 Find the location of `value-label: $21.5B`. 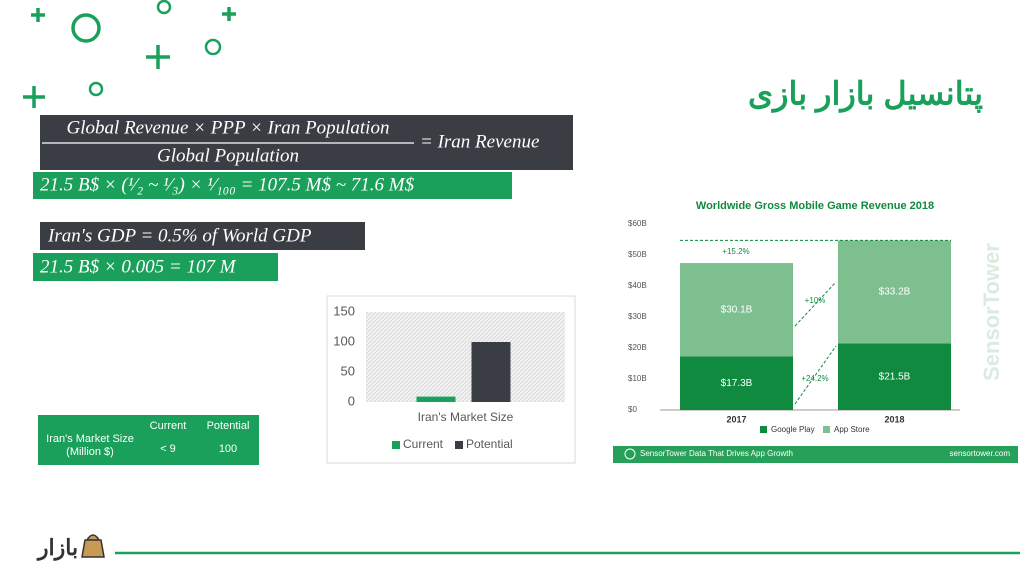

value-label: $21.5B is located at coordinates (895, 376).